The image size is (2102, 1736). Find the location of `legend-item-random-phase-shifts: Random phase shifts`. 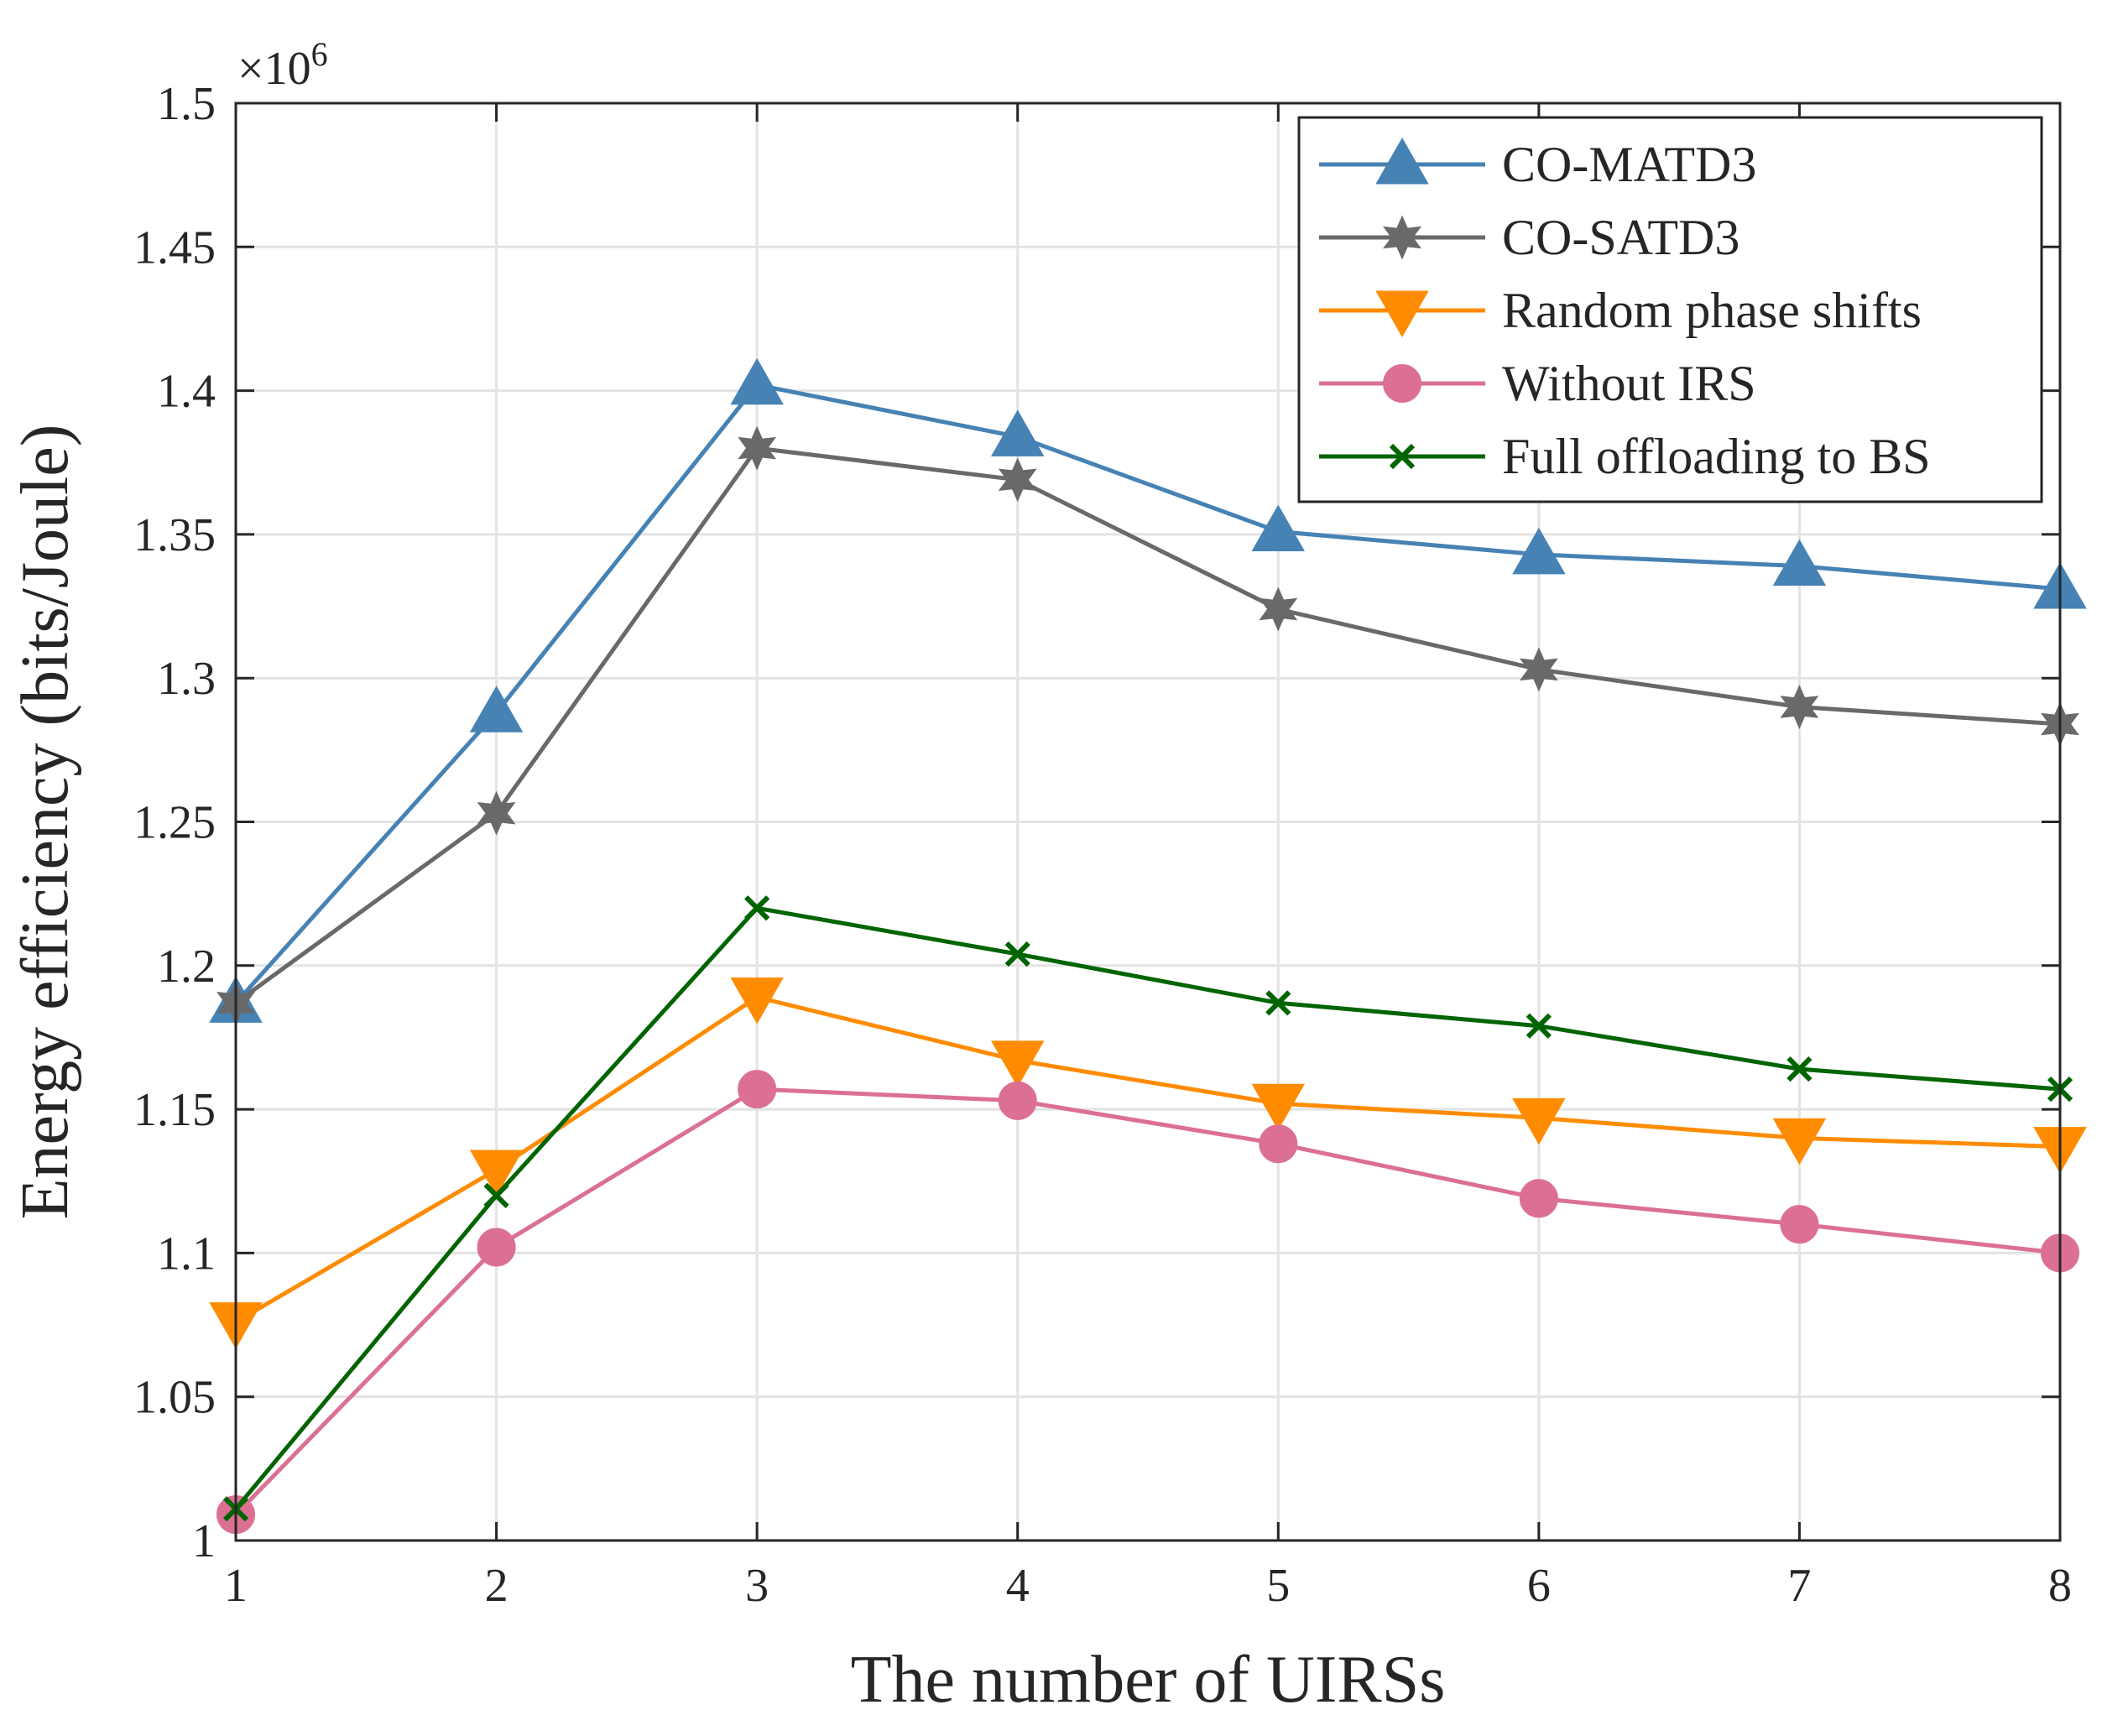

legend-item-random-phase-shifts: Random phase shifts is located at coordinates (1620, 311).